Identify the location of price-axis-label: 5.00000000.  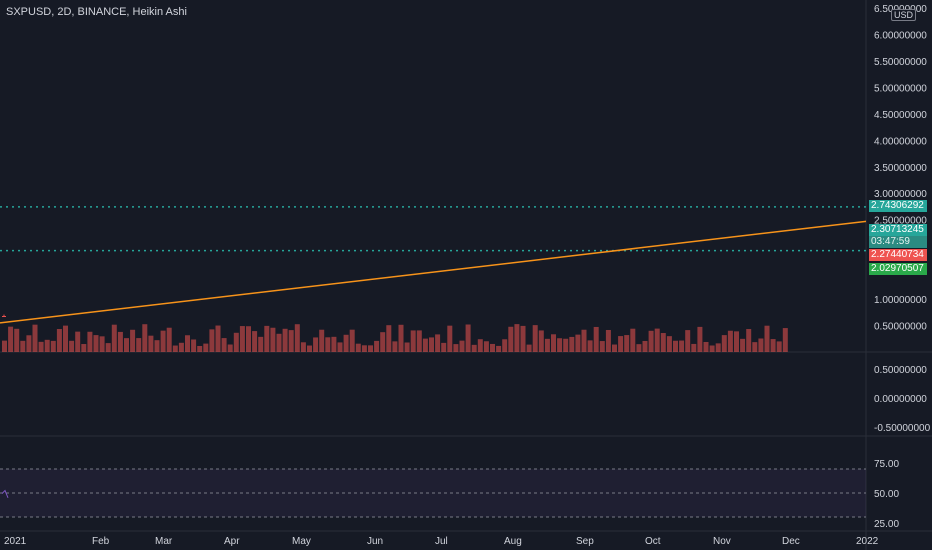
(900, 88).